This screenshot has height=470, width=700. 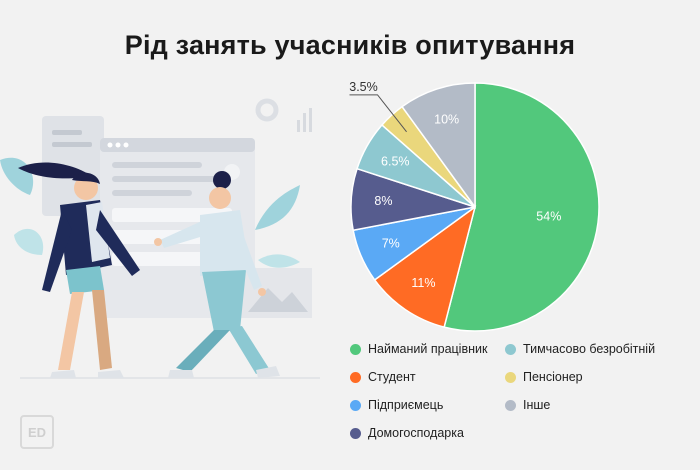 I want to click on legend-label: Пенсіонер, so click(x=553, y=377).